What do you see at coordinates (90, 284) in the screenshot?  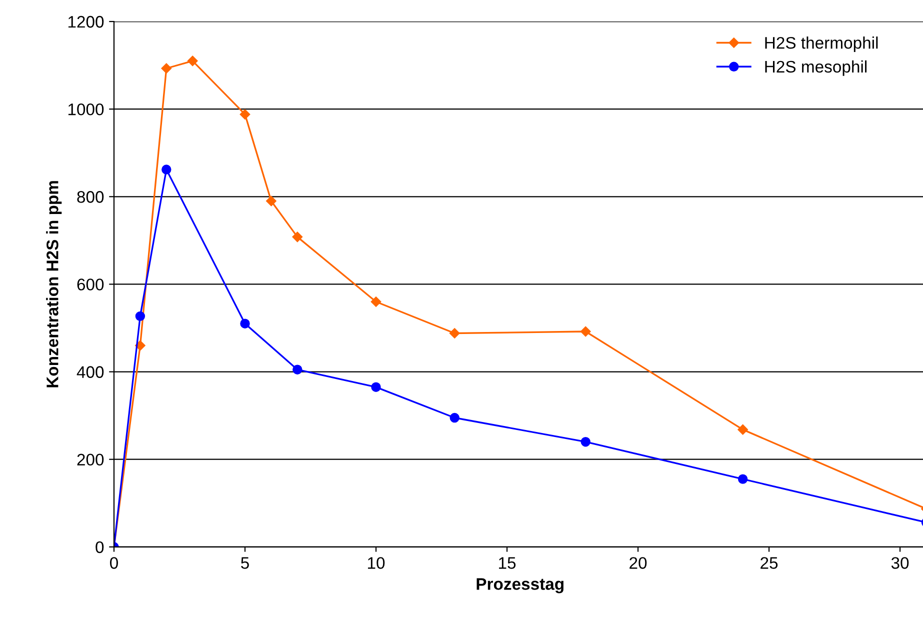 I see `y-tick-label: 600` at bounding box center [90, 284].